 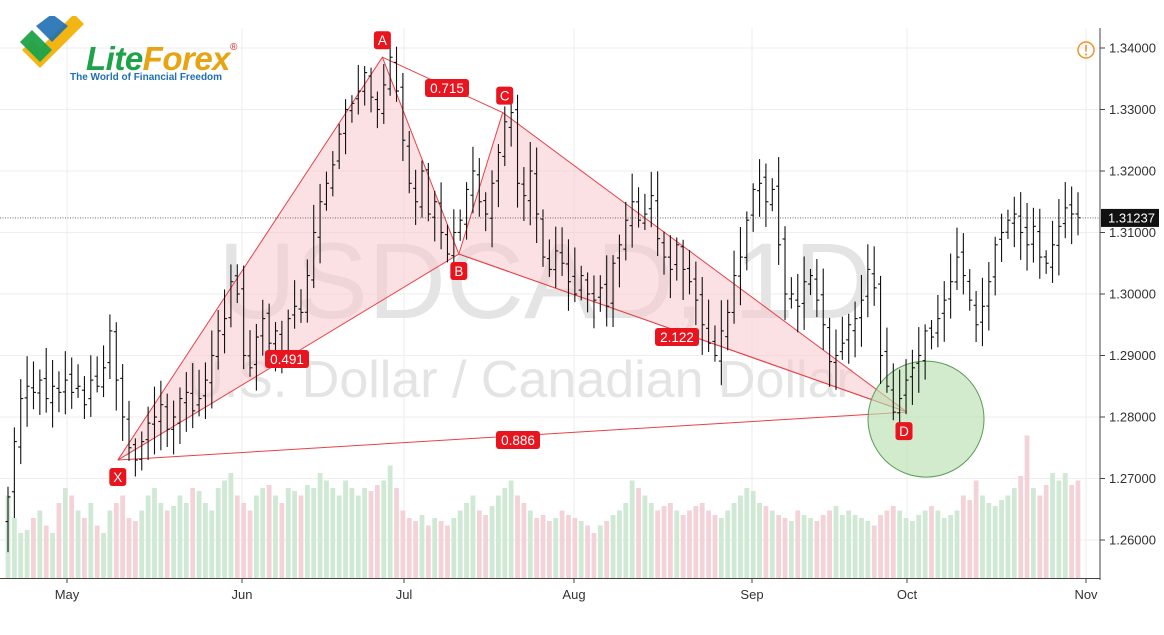 I want to click on point-label-x: X, so click(x=118, y=477).